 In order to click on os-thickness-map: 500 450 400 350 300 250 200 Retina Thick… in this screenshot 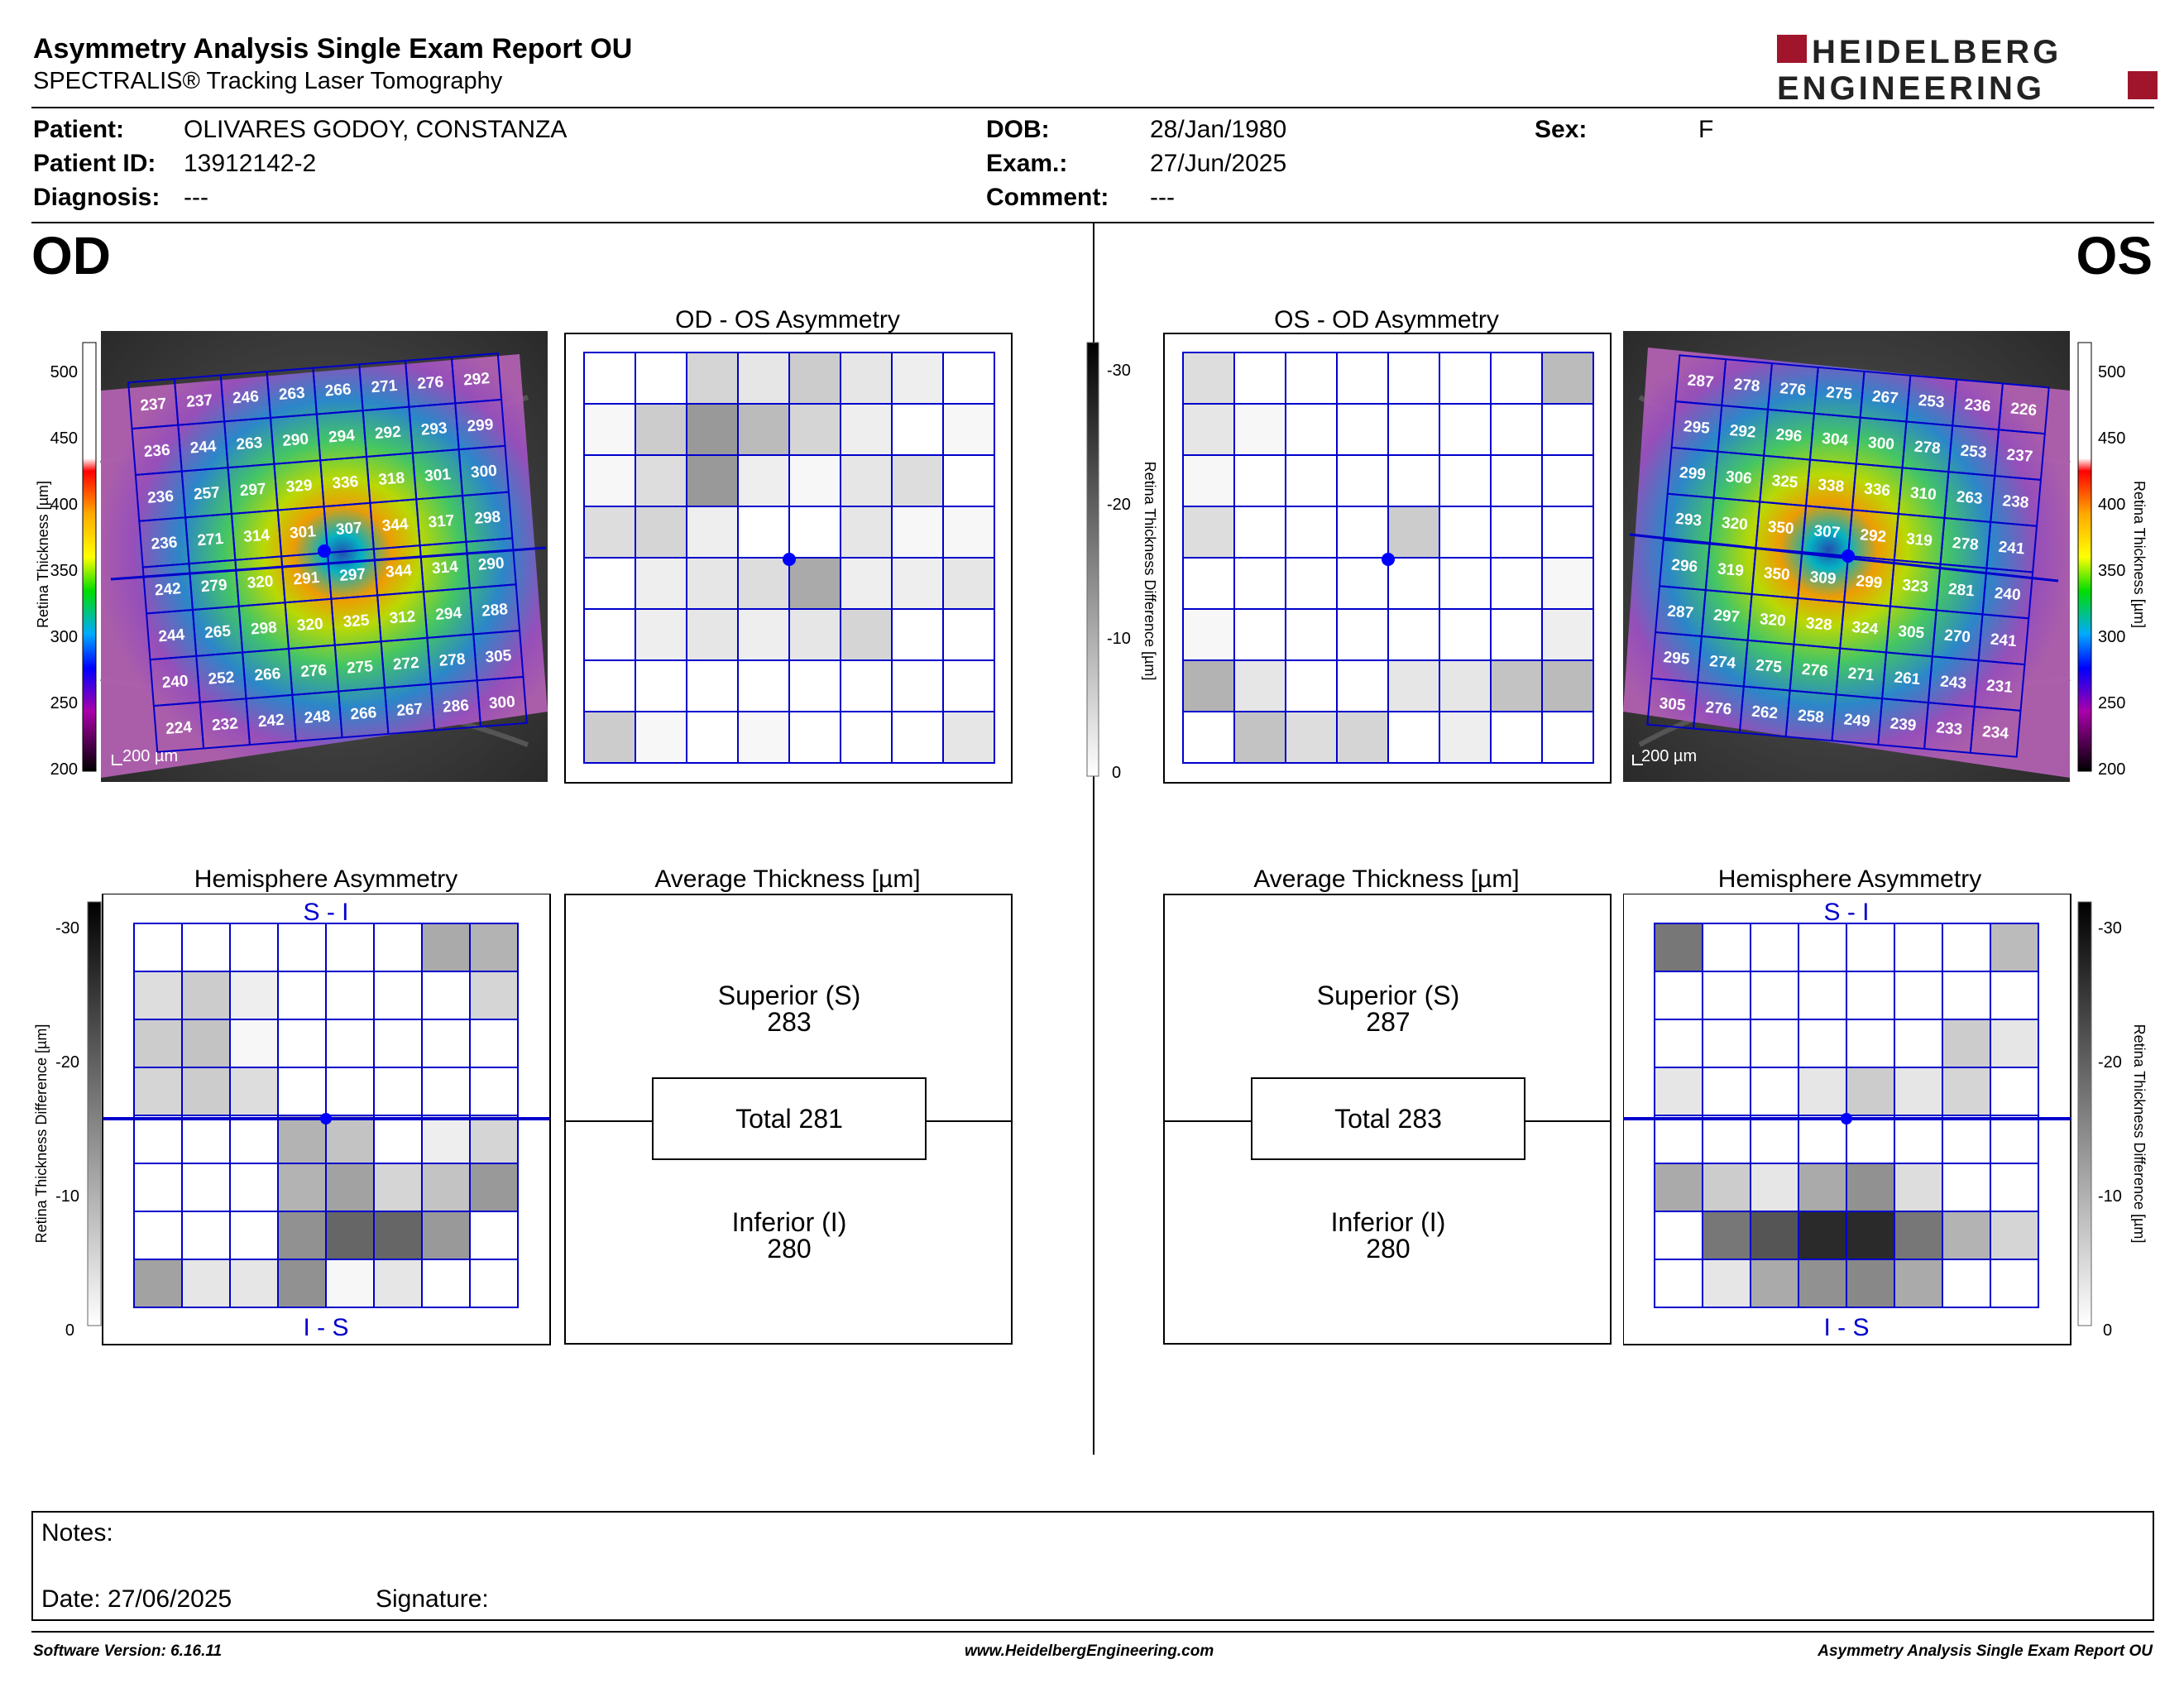, I will do `click(1885, 556)`.